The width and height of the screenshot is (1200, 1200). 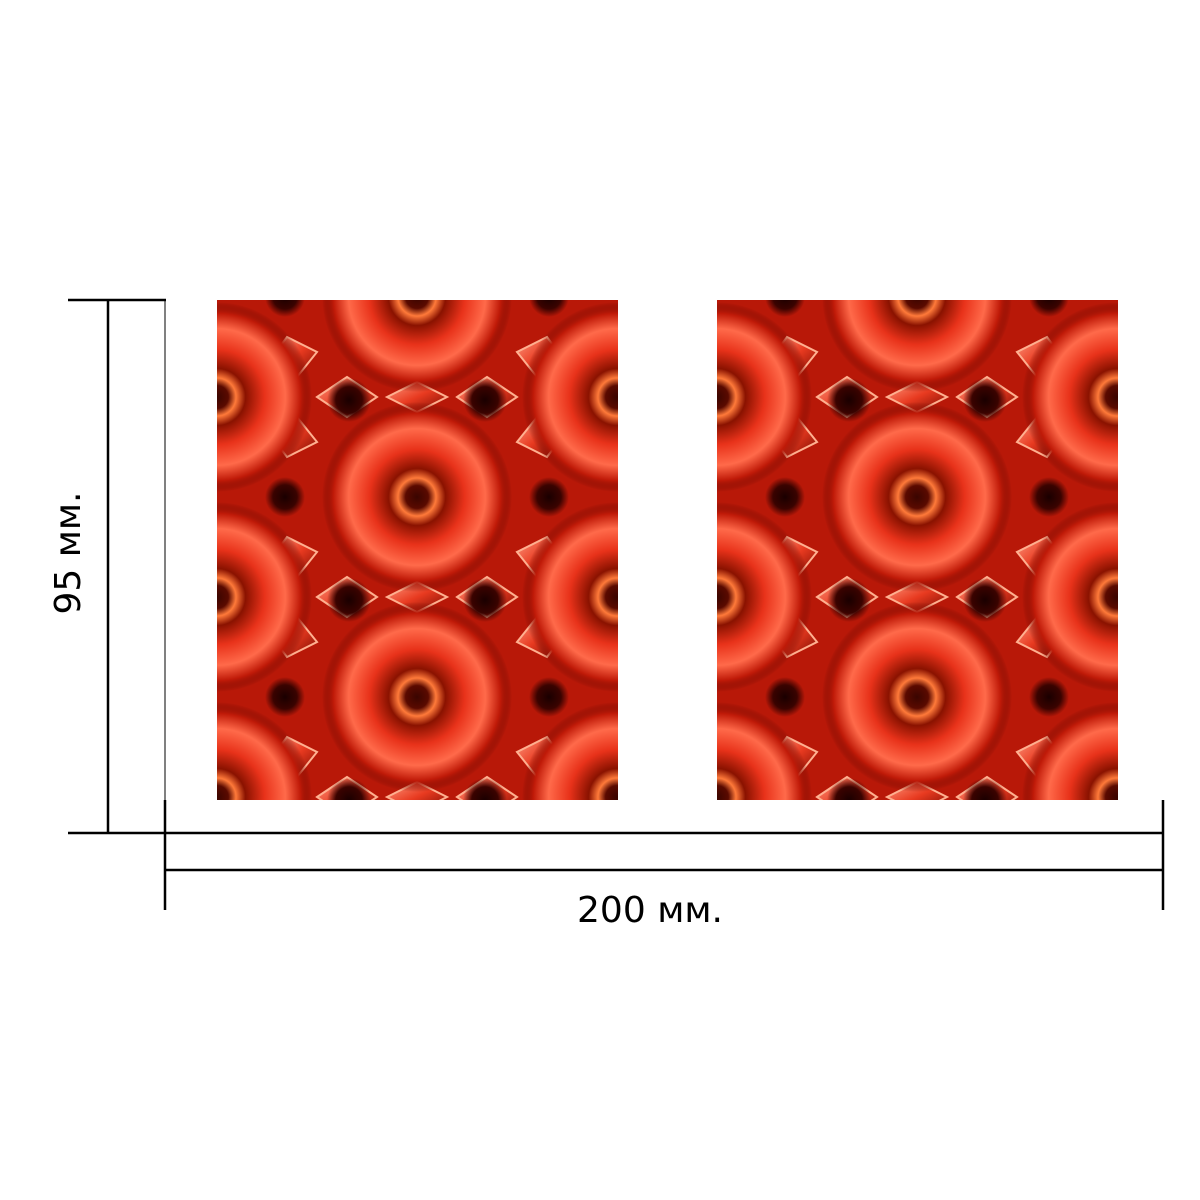 I want to click on width-dimension: 200 мм., so click(x=664, y=865).